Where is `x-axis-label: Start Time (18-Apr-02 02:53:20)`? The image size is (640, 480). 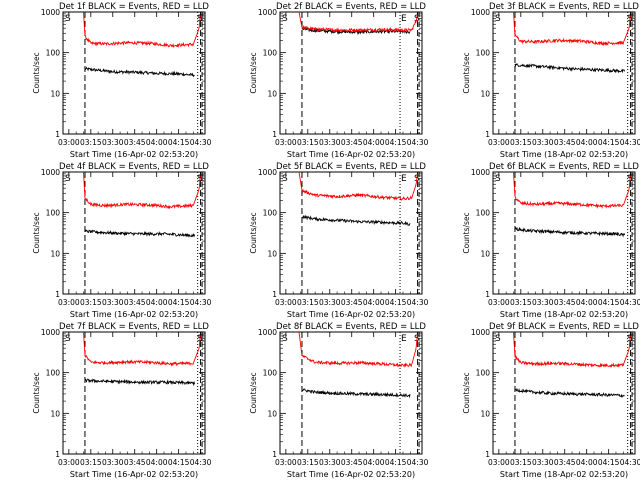
x-axis-label: Start Time (18-Apr-02 02:53:20) is located at coordinates (564, 154).